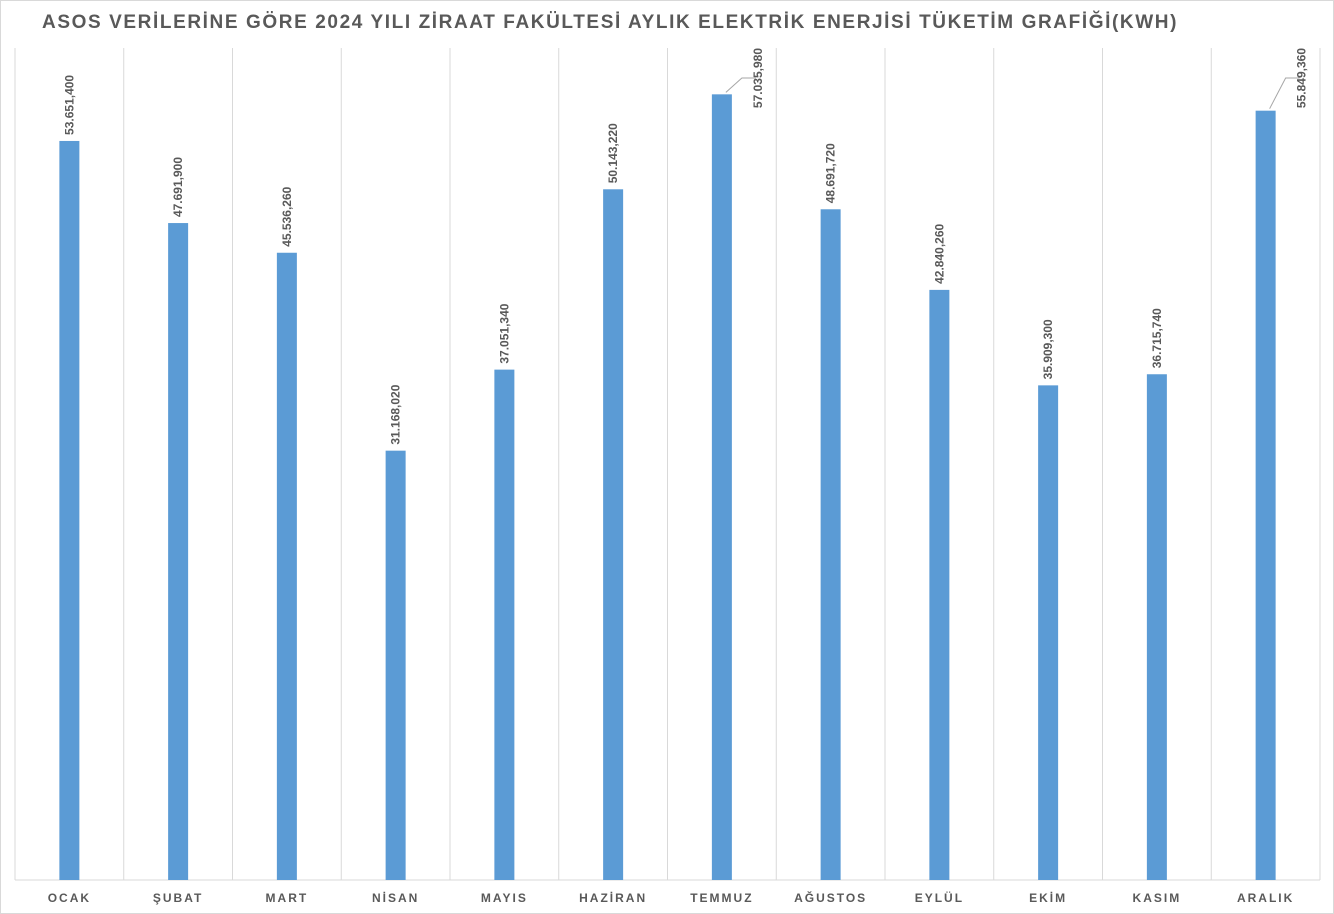  What do you see at coordinates (504, 333) in the screenshot?
I see `value-label: 37.051,340` at bounding box center [504, 333].